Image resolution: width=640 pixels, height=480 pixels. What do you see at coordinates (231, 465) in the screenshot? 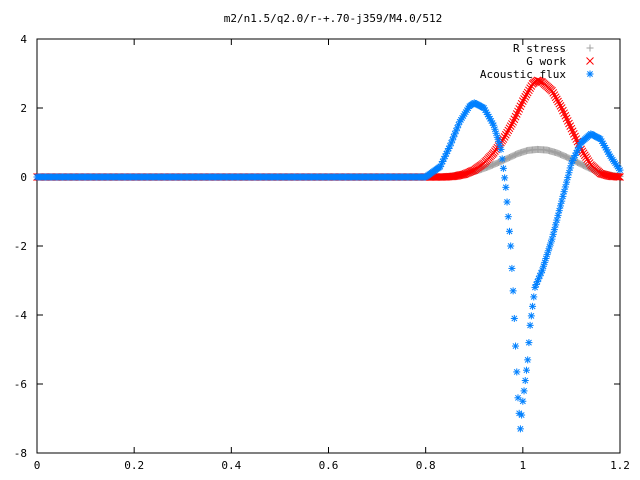
I see `x-tick-label: 0.4` at bounding box center [231, 465].